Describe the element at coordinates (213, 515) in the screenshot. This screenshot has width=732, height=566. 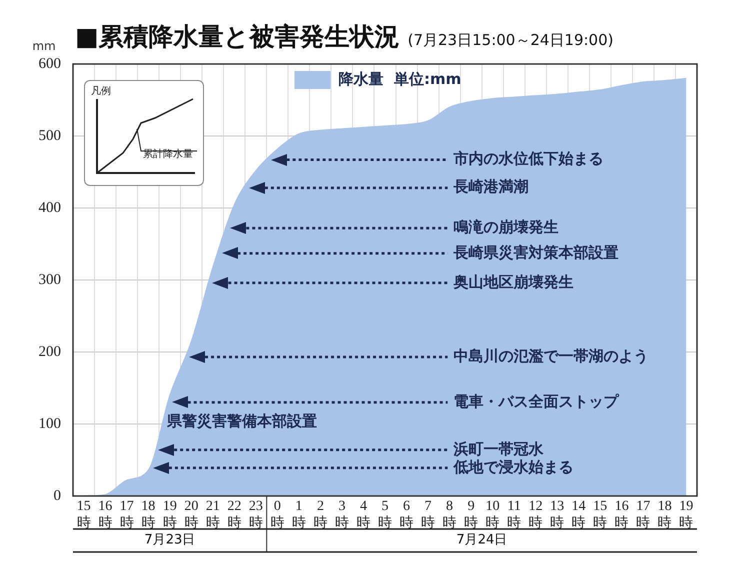
I see `x-tick-label: 21時` at that location.